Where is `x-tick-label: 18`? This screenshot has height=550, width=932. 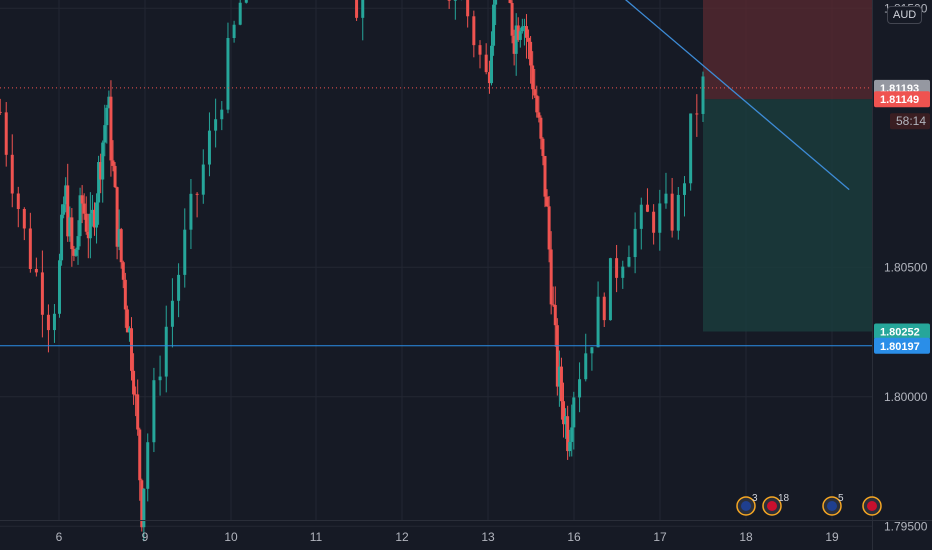 x-tick-label: 18 is located at coordinates (746, 537).